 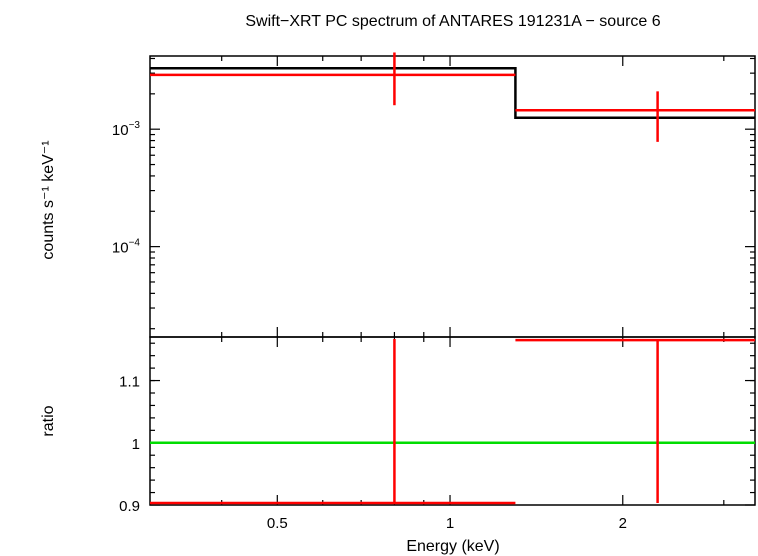 What do you see at coordinates (136, 444) in the screenshot?
I see `y-tick-label: 1` at bounding box center [136, 444].